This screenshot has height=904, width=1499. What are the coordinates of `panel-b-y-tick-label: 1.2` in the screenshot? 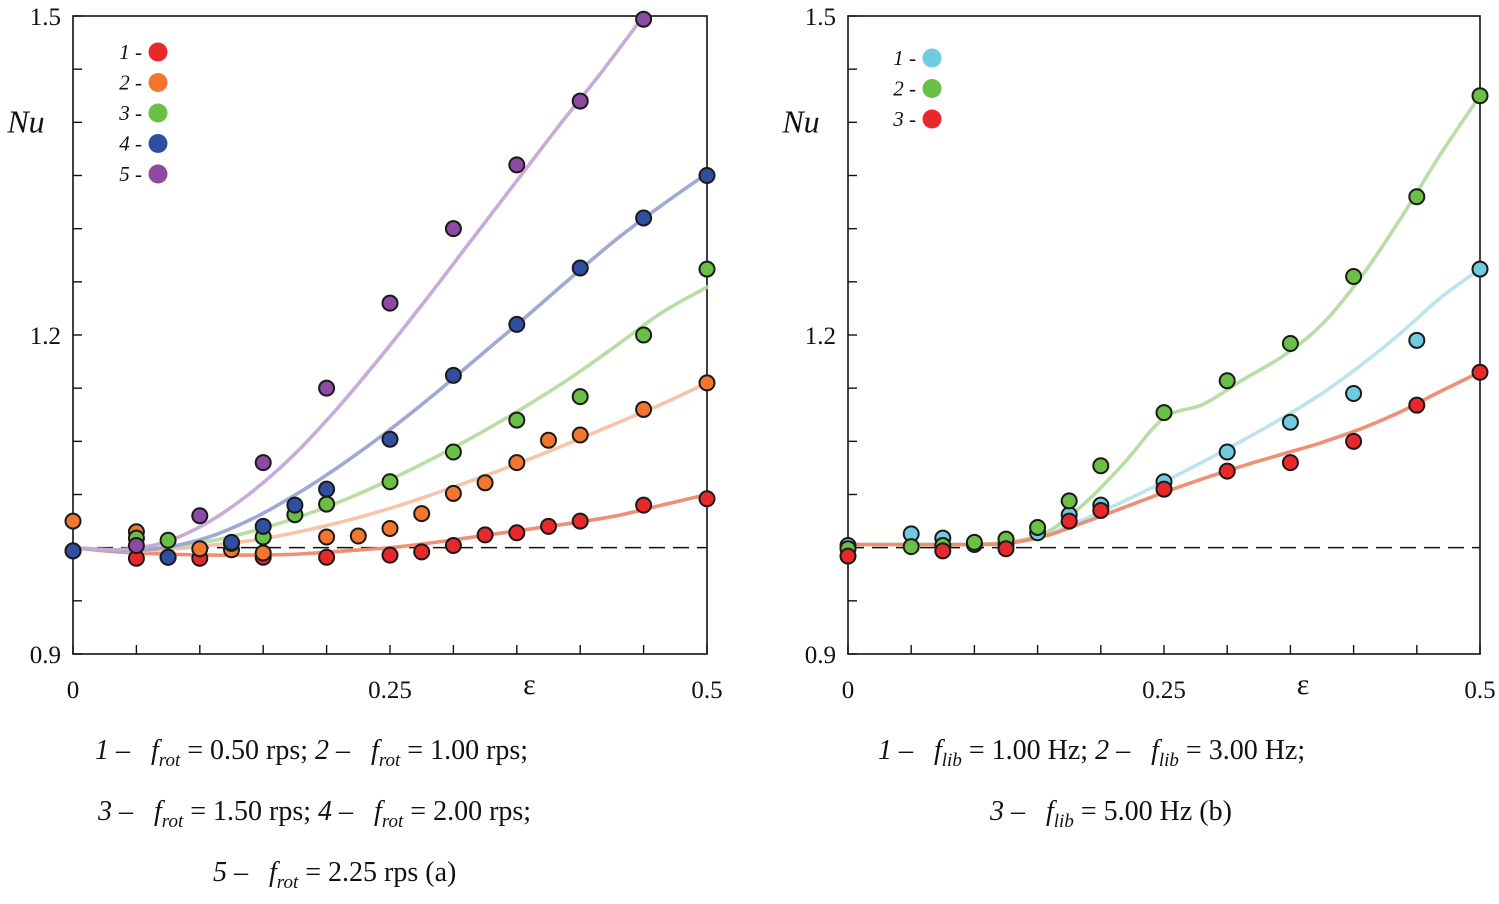 It's located at (820, 336).